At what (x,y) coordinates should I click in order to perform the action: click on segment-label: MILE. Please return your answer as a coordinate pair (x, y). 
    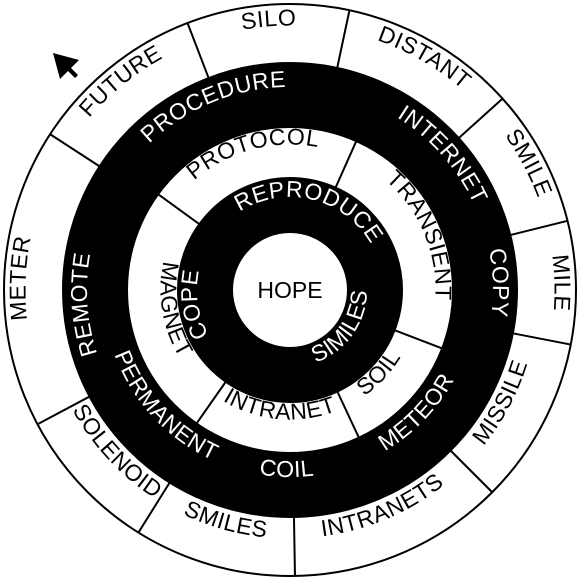
    Looking at the image, I should click on (561, 282).